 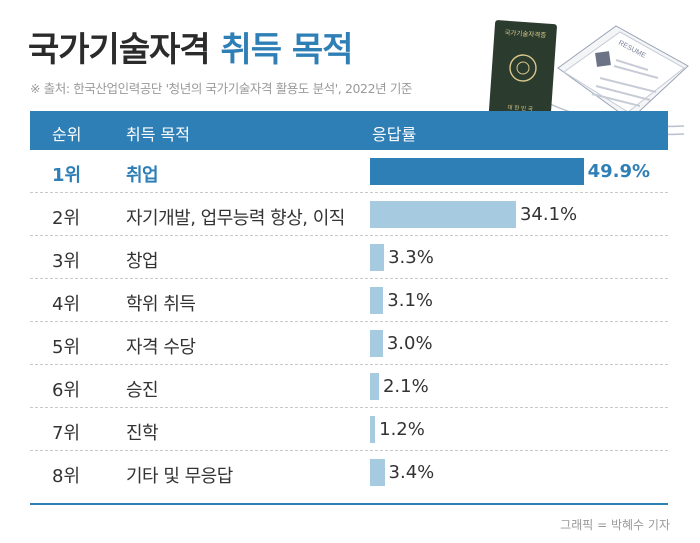 What do you see at coordinates (66, 347) in the screenshot?
I see `rank-label: 5위` at bounding box center [66, 347].